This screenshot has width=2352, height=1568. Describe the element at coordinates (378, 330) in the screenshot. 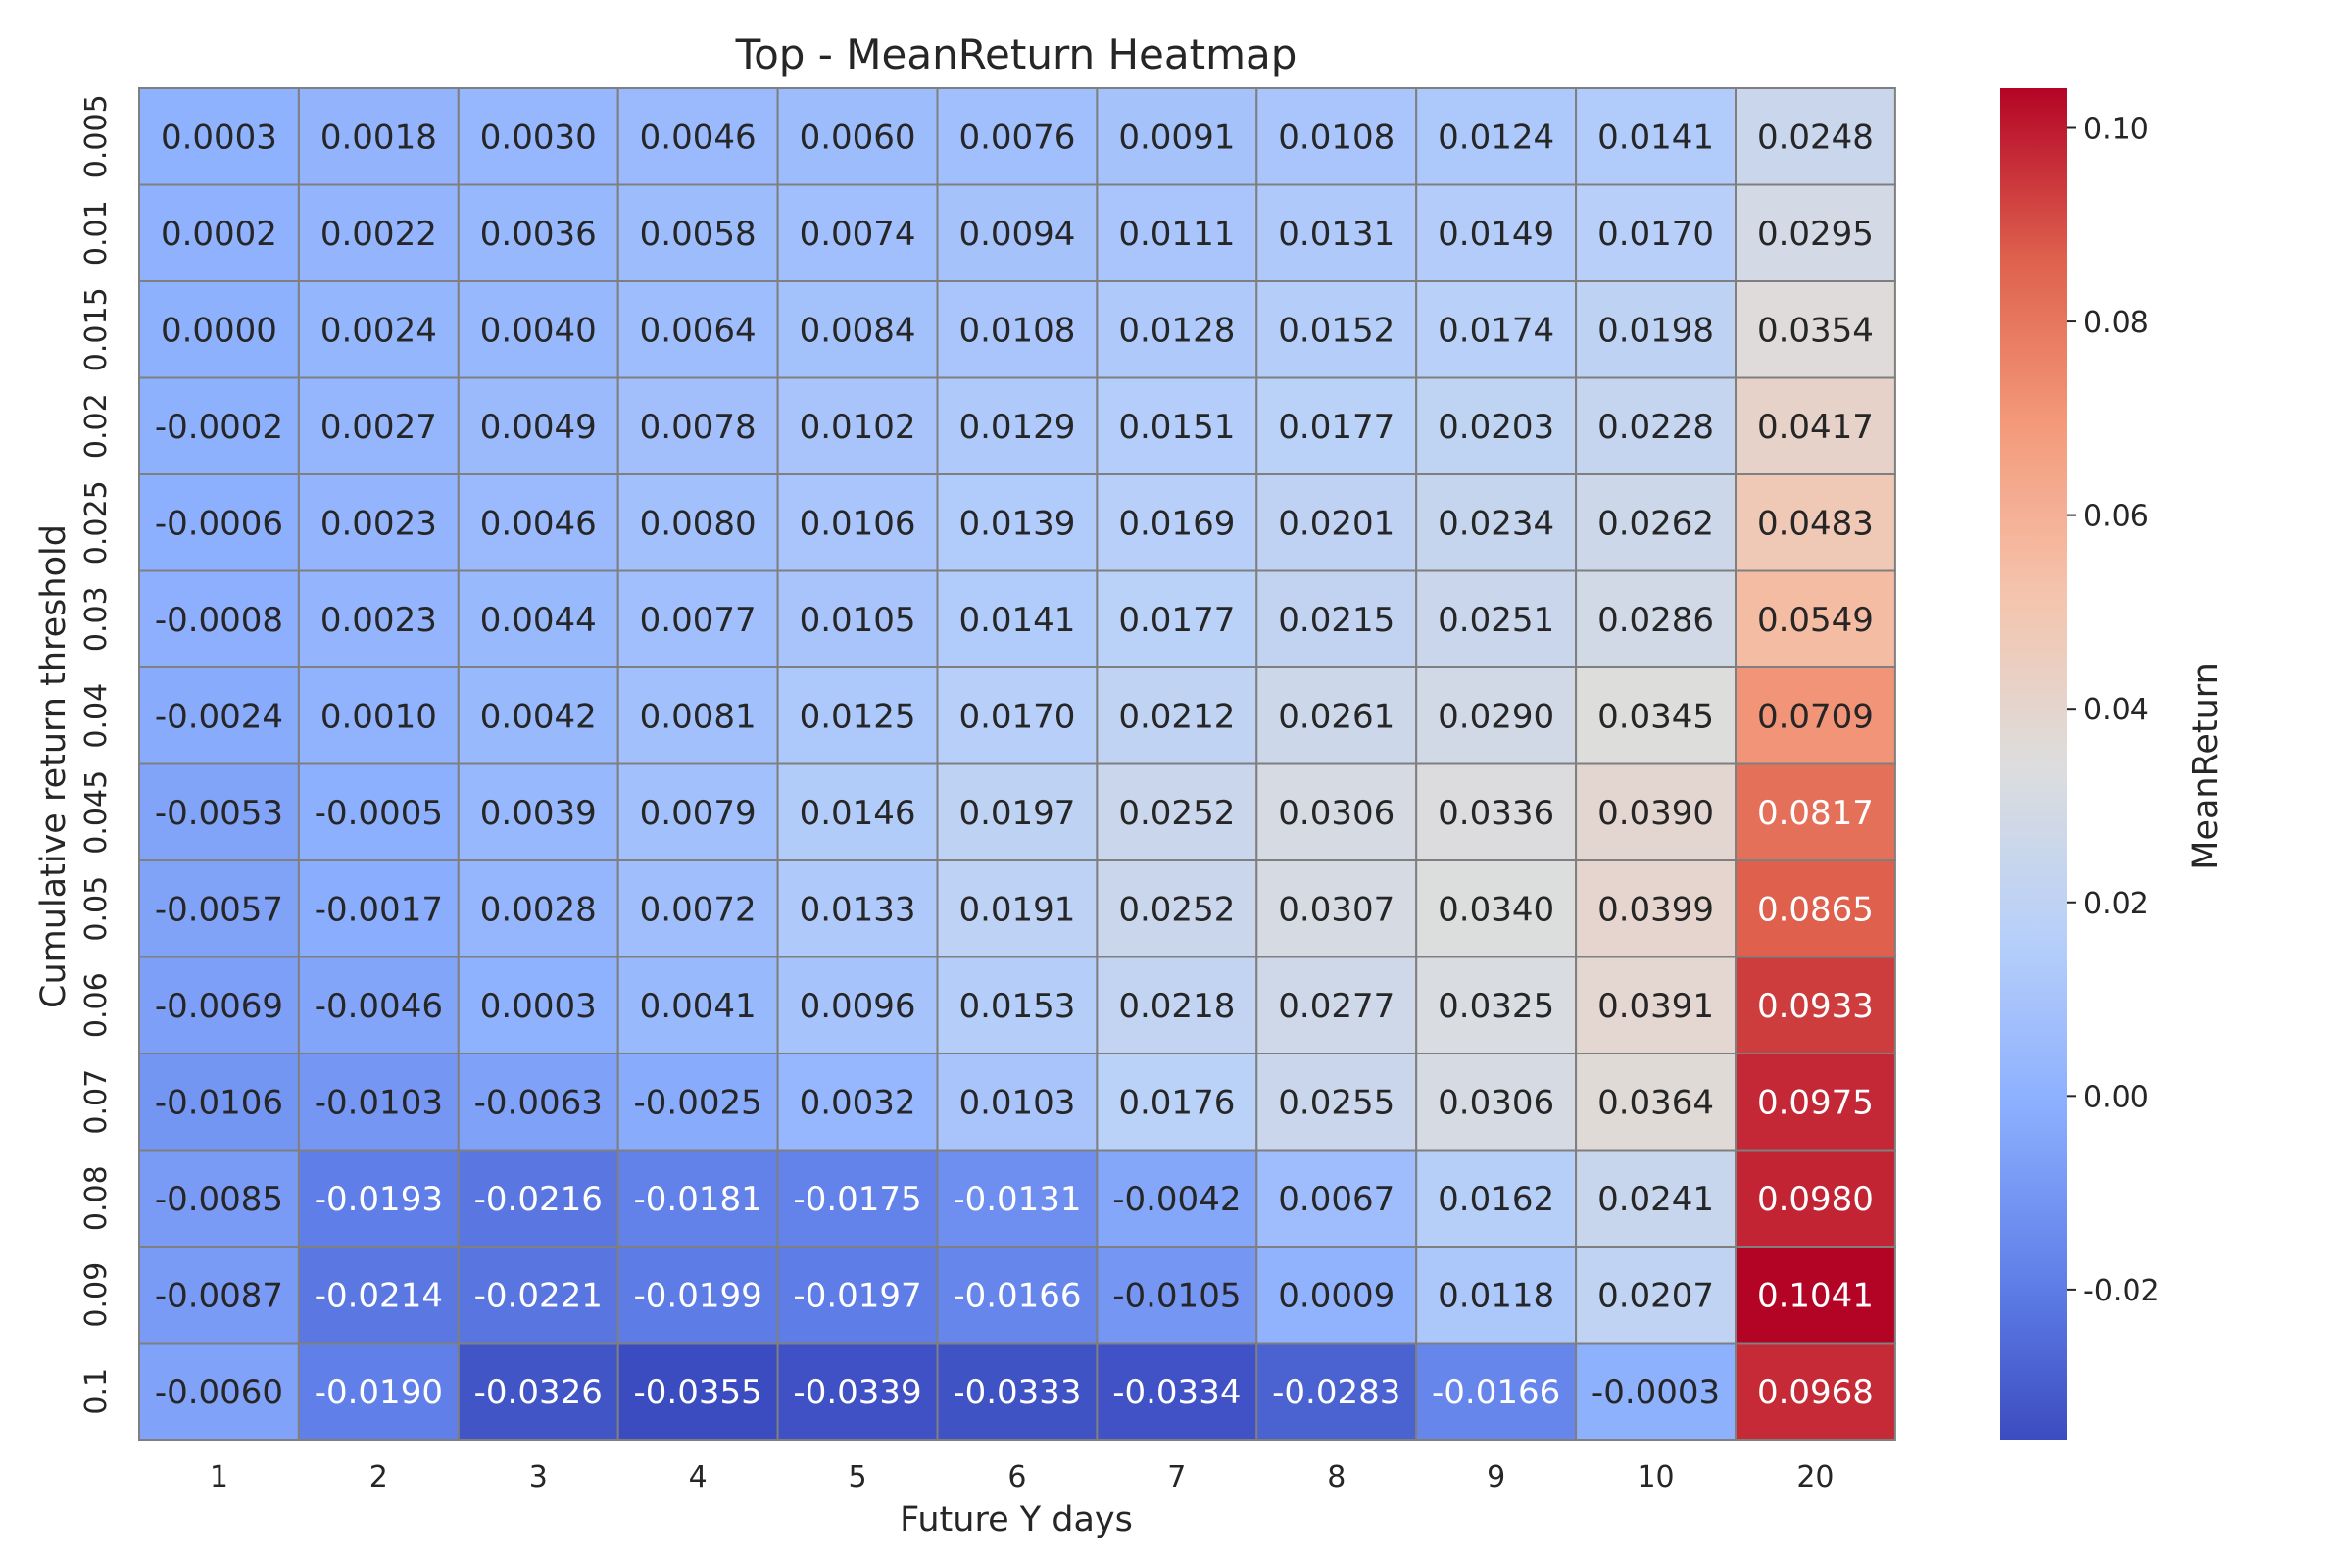

I see `cell-value-label: 0.0024` at that location.